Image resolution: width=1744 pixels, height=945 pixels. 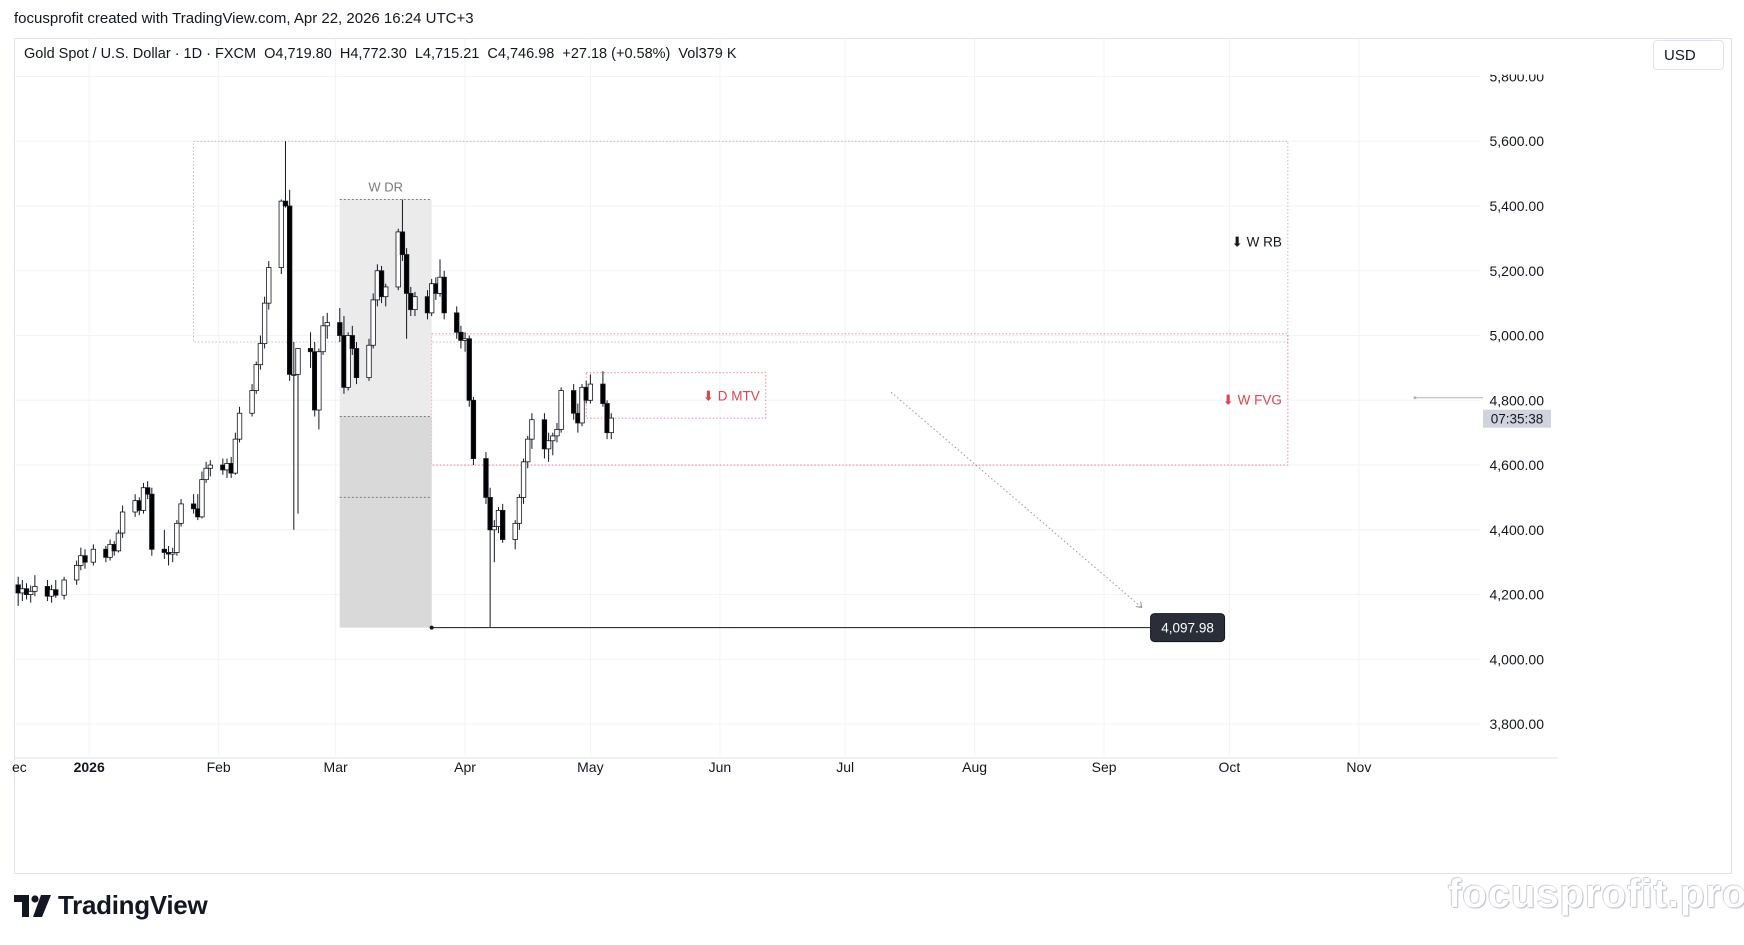 What do you see at coordinates (1596, 894) in the screenshot?
I see `watermark: focusprofit.pro` at bounding box center [1596, 894].